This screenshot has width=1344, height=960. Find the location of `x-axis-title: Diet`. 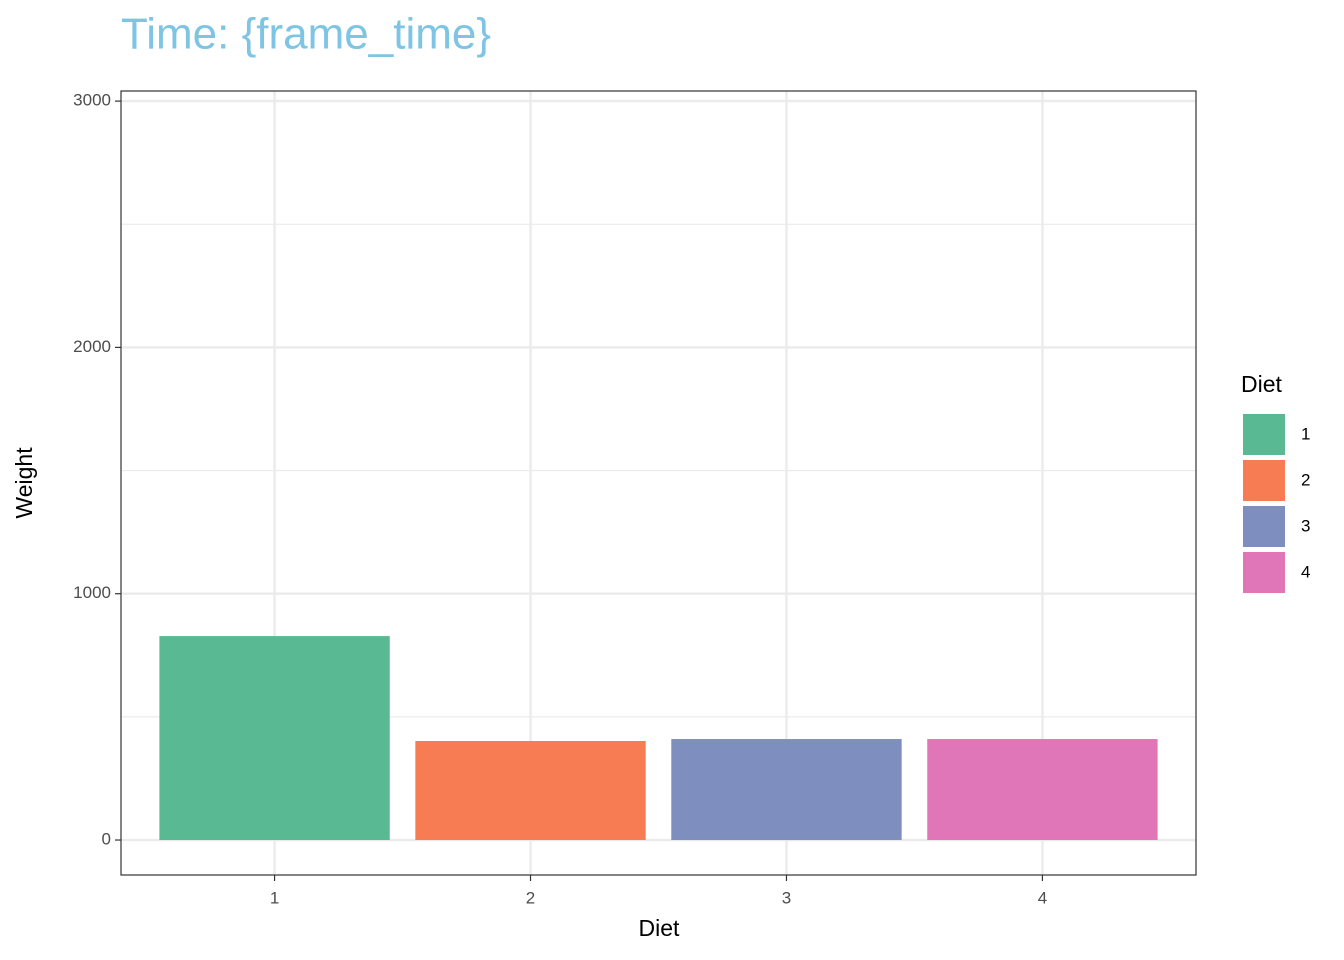

x-axis-title: Diet is located at coordinates (660, 928).